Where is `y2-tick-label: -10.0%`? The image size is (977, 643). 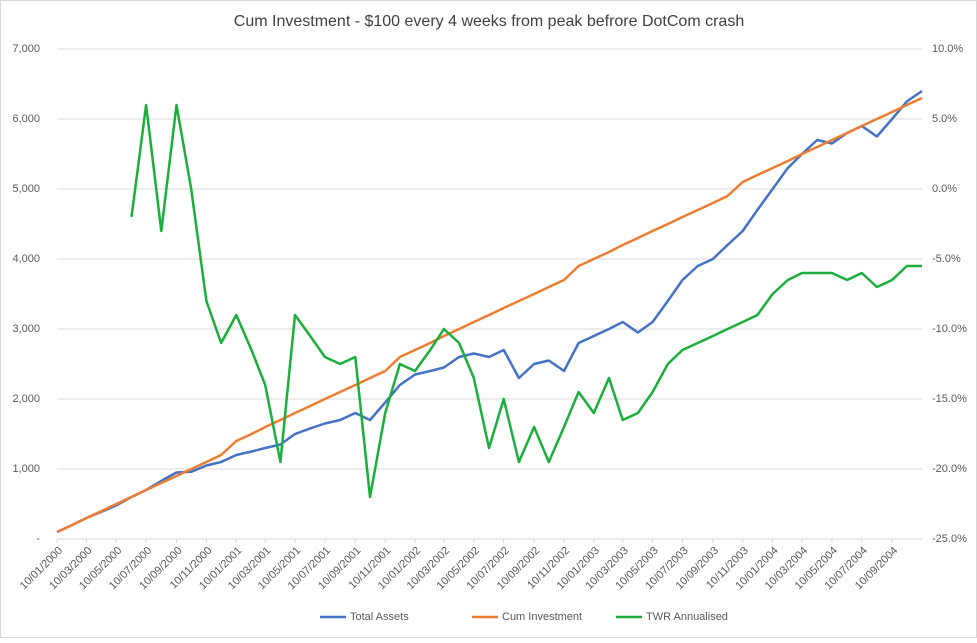
y2-tick-label: -10.0% is located at coordinates (949, 329).